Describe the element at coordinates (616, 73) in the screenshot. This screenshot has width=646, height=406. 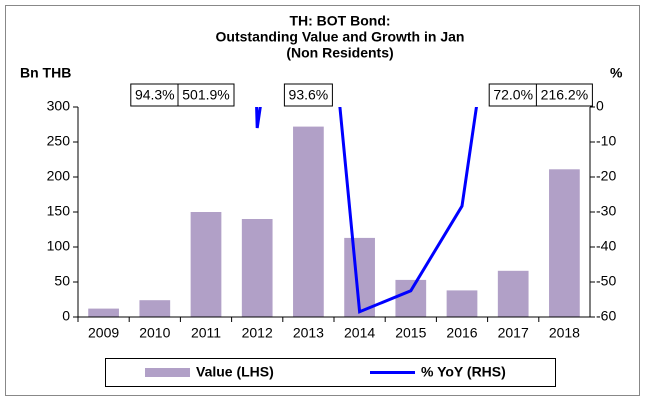
I see `y2-axis-label: %` at that location.